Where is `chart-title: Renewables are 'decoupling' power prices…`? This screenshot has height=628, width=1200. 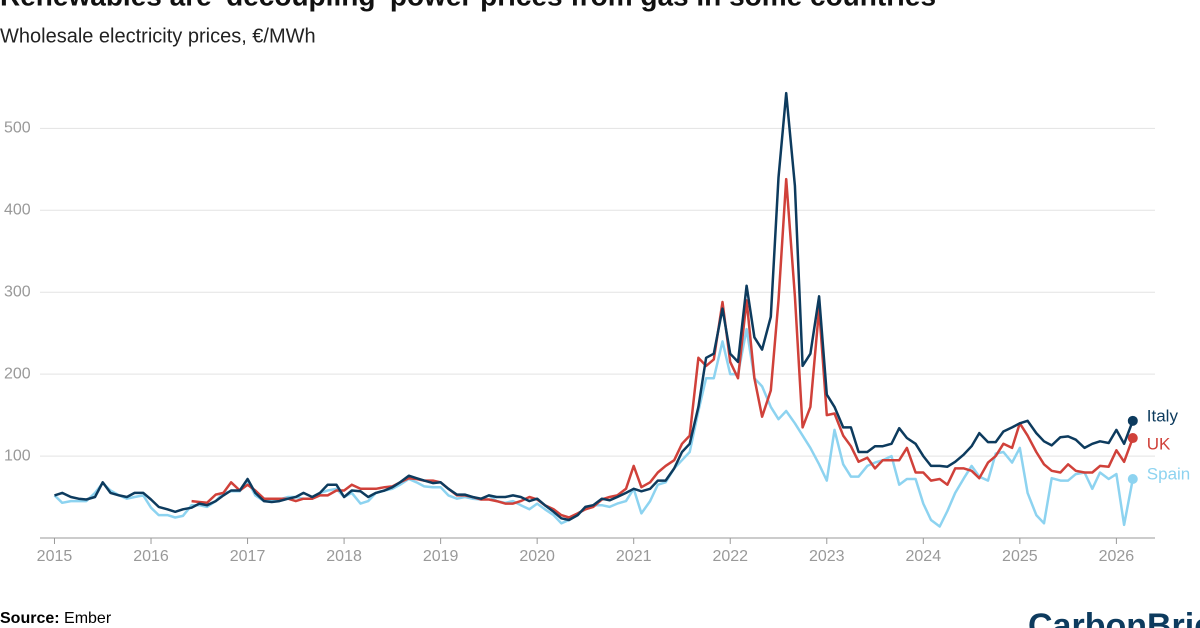 chart-title: Renewables are 'decoupling' power prices… is located at coordinates (468, 5).